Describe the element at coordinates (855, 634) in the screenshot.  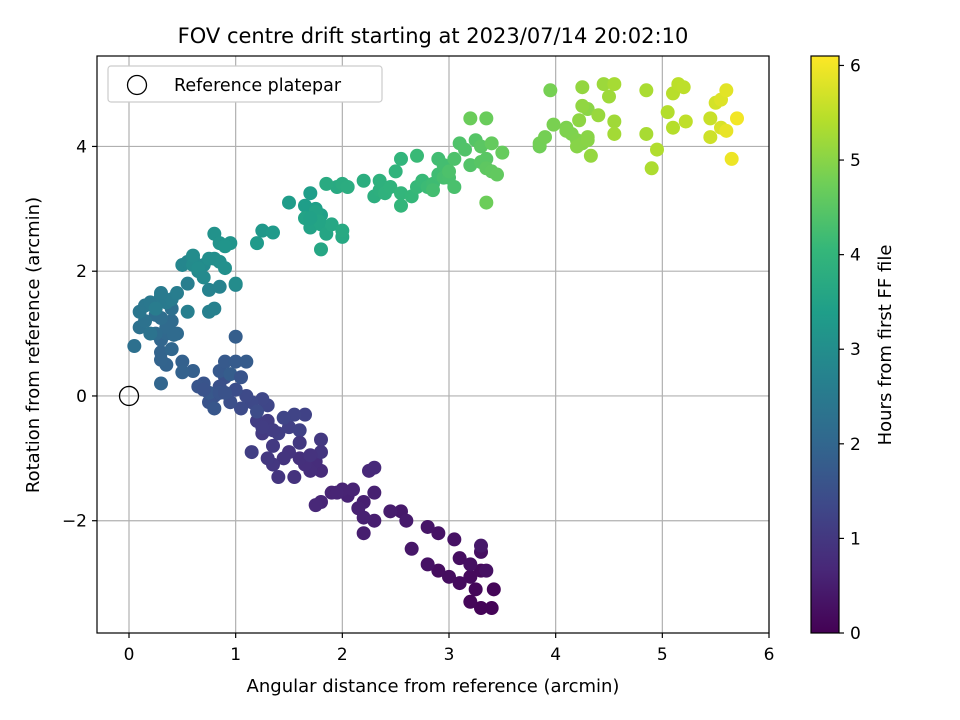
I see `colorbar-tick-label: 0` at that location.